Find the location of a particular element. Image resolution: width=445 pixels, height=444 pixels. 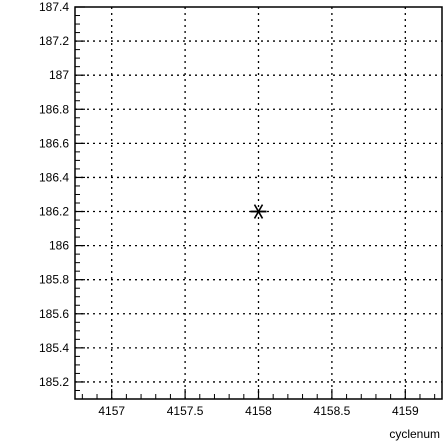

x-tick-label: 4158 is located at coordinates (258, 411).